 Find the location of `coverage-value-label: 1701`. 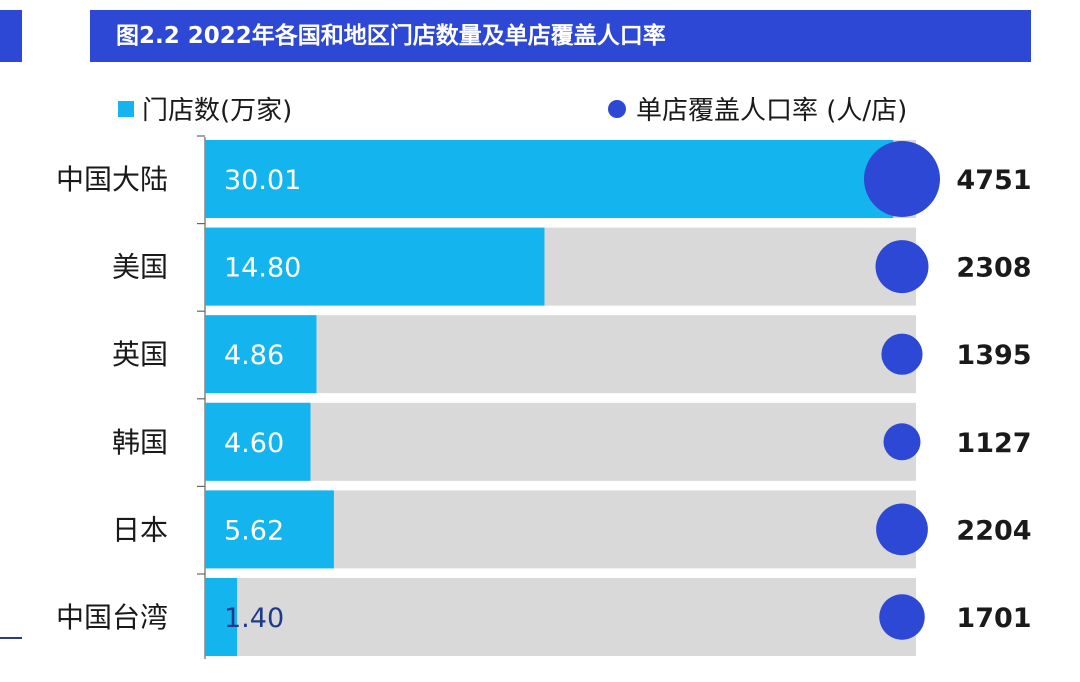

coverage-value-label: 1701 is located at coordinates (993, 618).